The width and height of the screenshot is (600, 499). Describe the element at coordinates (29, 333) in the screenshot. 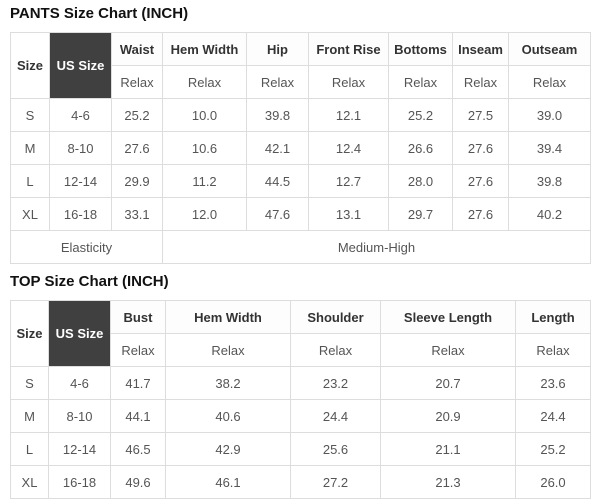

I see `top-size-header-cell: Size` at that location.